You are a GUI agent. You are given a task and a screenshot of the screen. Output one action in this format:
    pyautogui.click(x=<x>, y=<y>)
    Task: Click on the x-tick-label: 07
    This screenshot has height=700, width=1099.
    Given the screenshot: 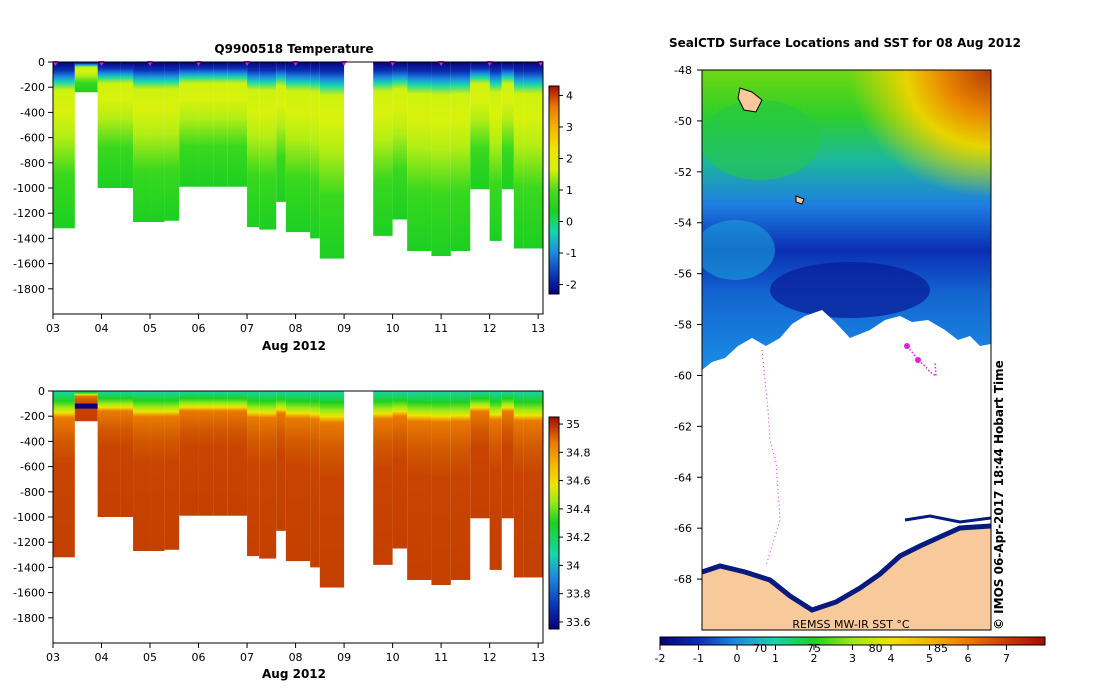 What is the action you would take?
    pyautogui.click(x=247, y=657)
    